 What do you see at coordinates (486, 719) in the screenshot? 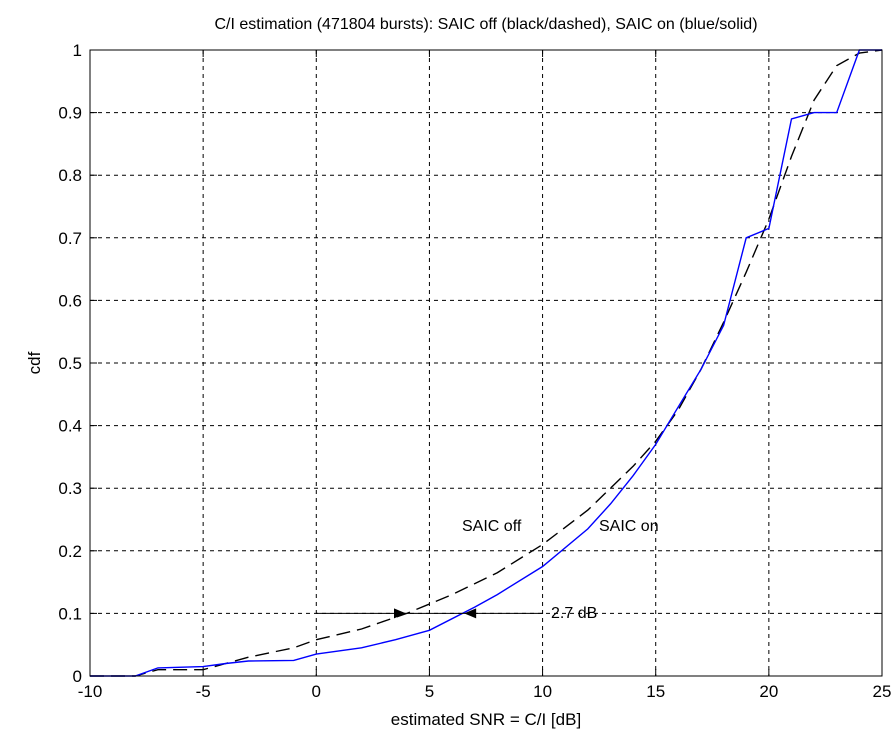
I see `x-axis-label: estimated SNR = C/I [dB]` at bounding box center [486, 719].